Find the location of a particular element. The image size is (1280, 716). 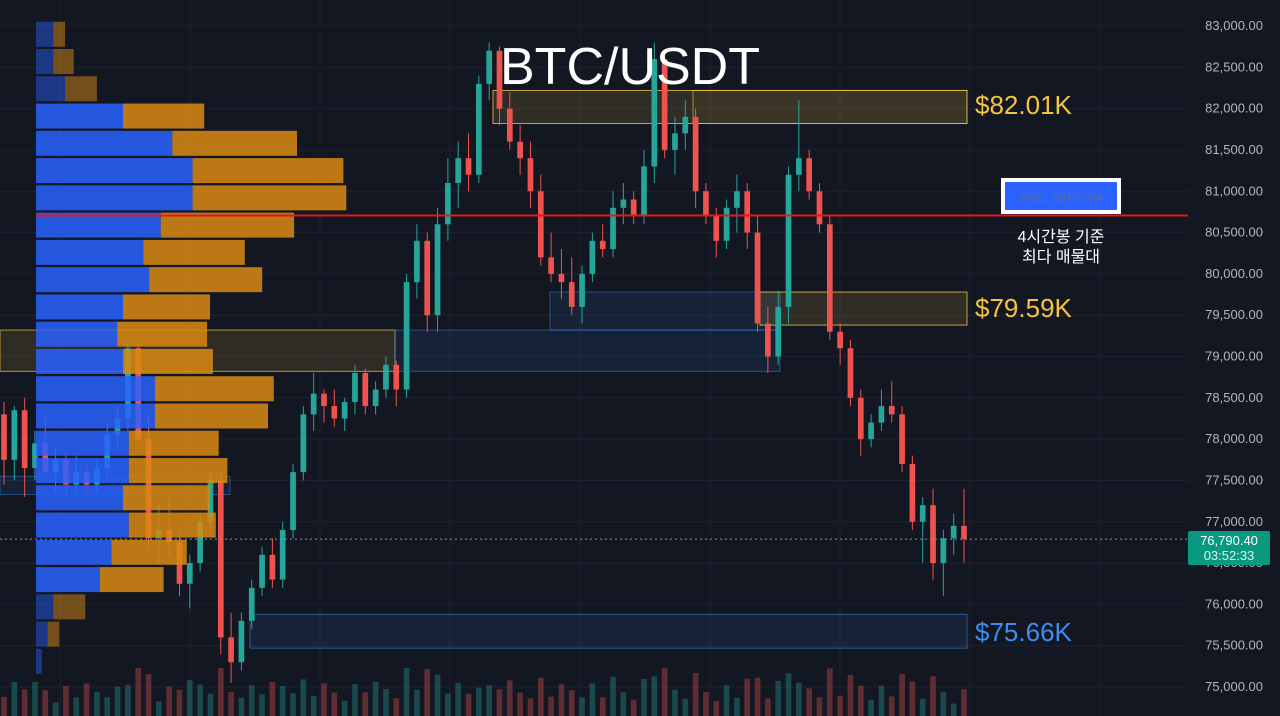

y-tick-label: 81,500.00 is located at coordinates (1234, 149).